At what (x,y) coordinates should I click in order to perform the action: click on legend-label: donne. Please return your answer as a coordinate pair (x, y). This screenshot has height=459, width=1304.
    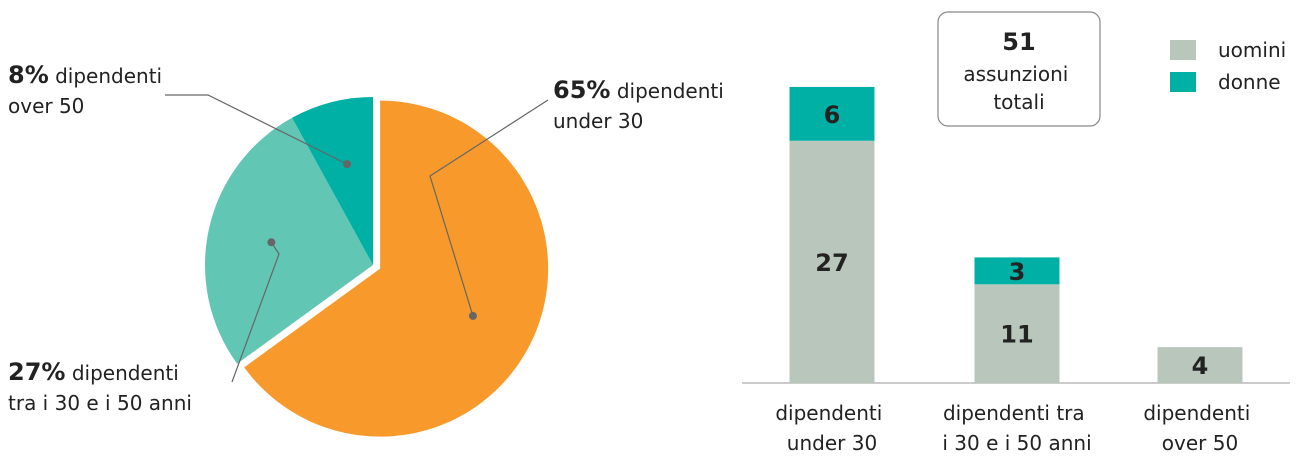
    Looking at the image, I should click on (1249, 82).